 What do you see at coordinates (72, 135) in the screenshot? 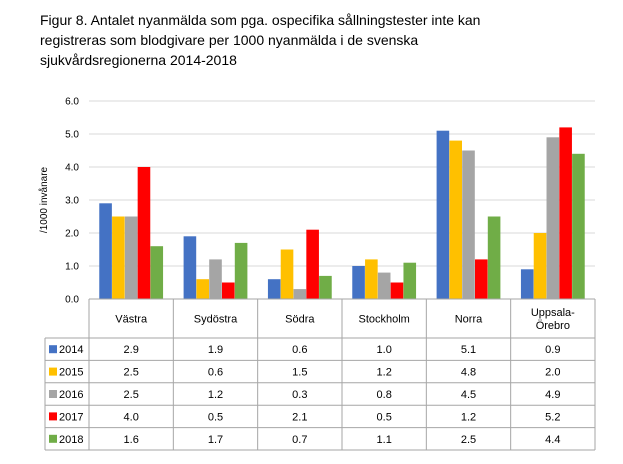
I see `y-tick-label: 5.0` at bounding box center [72, 135].